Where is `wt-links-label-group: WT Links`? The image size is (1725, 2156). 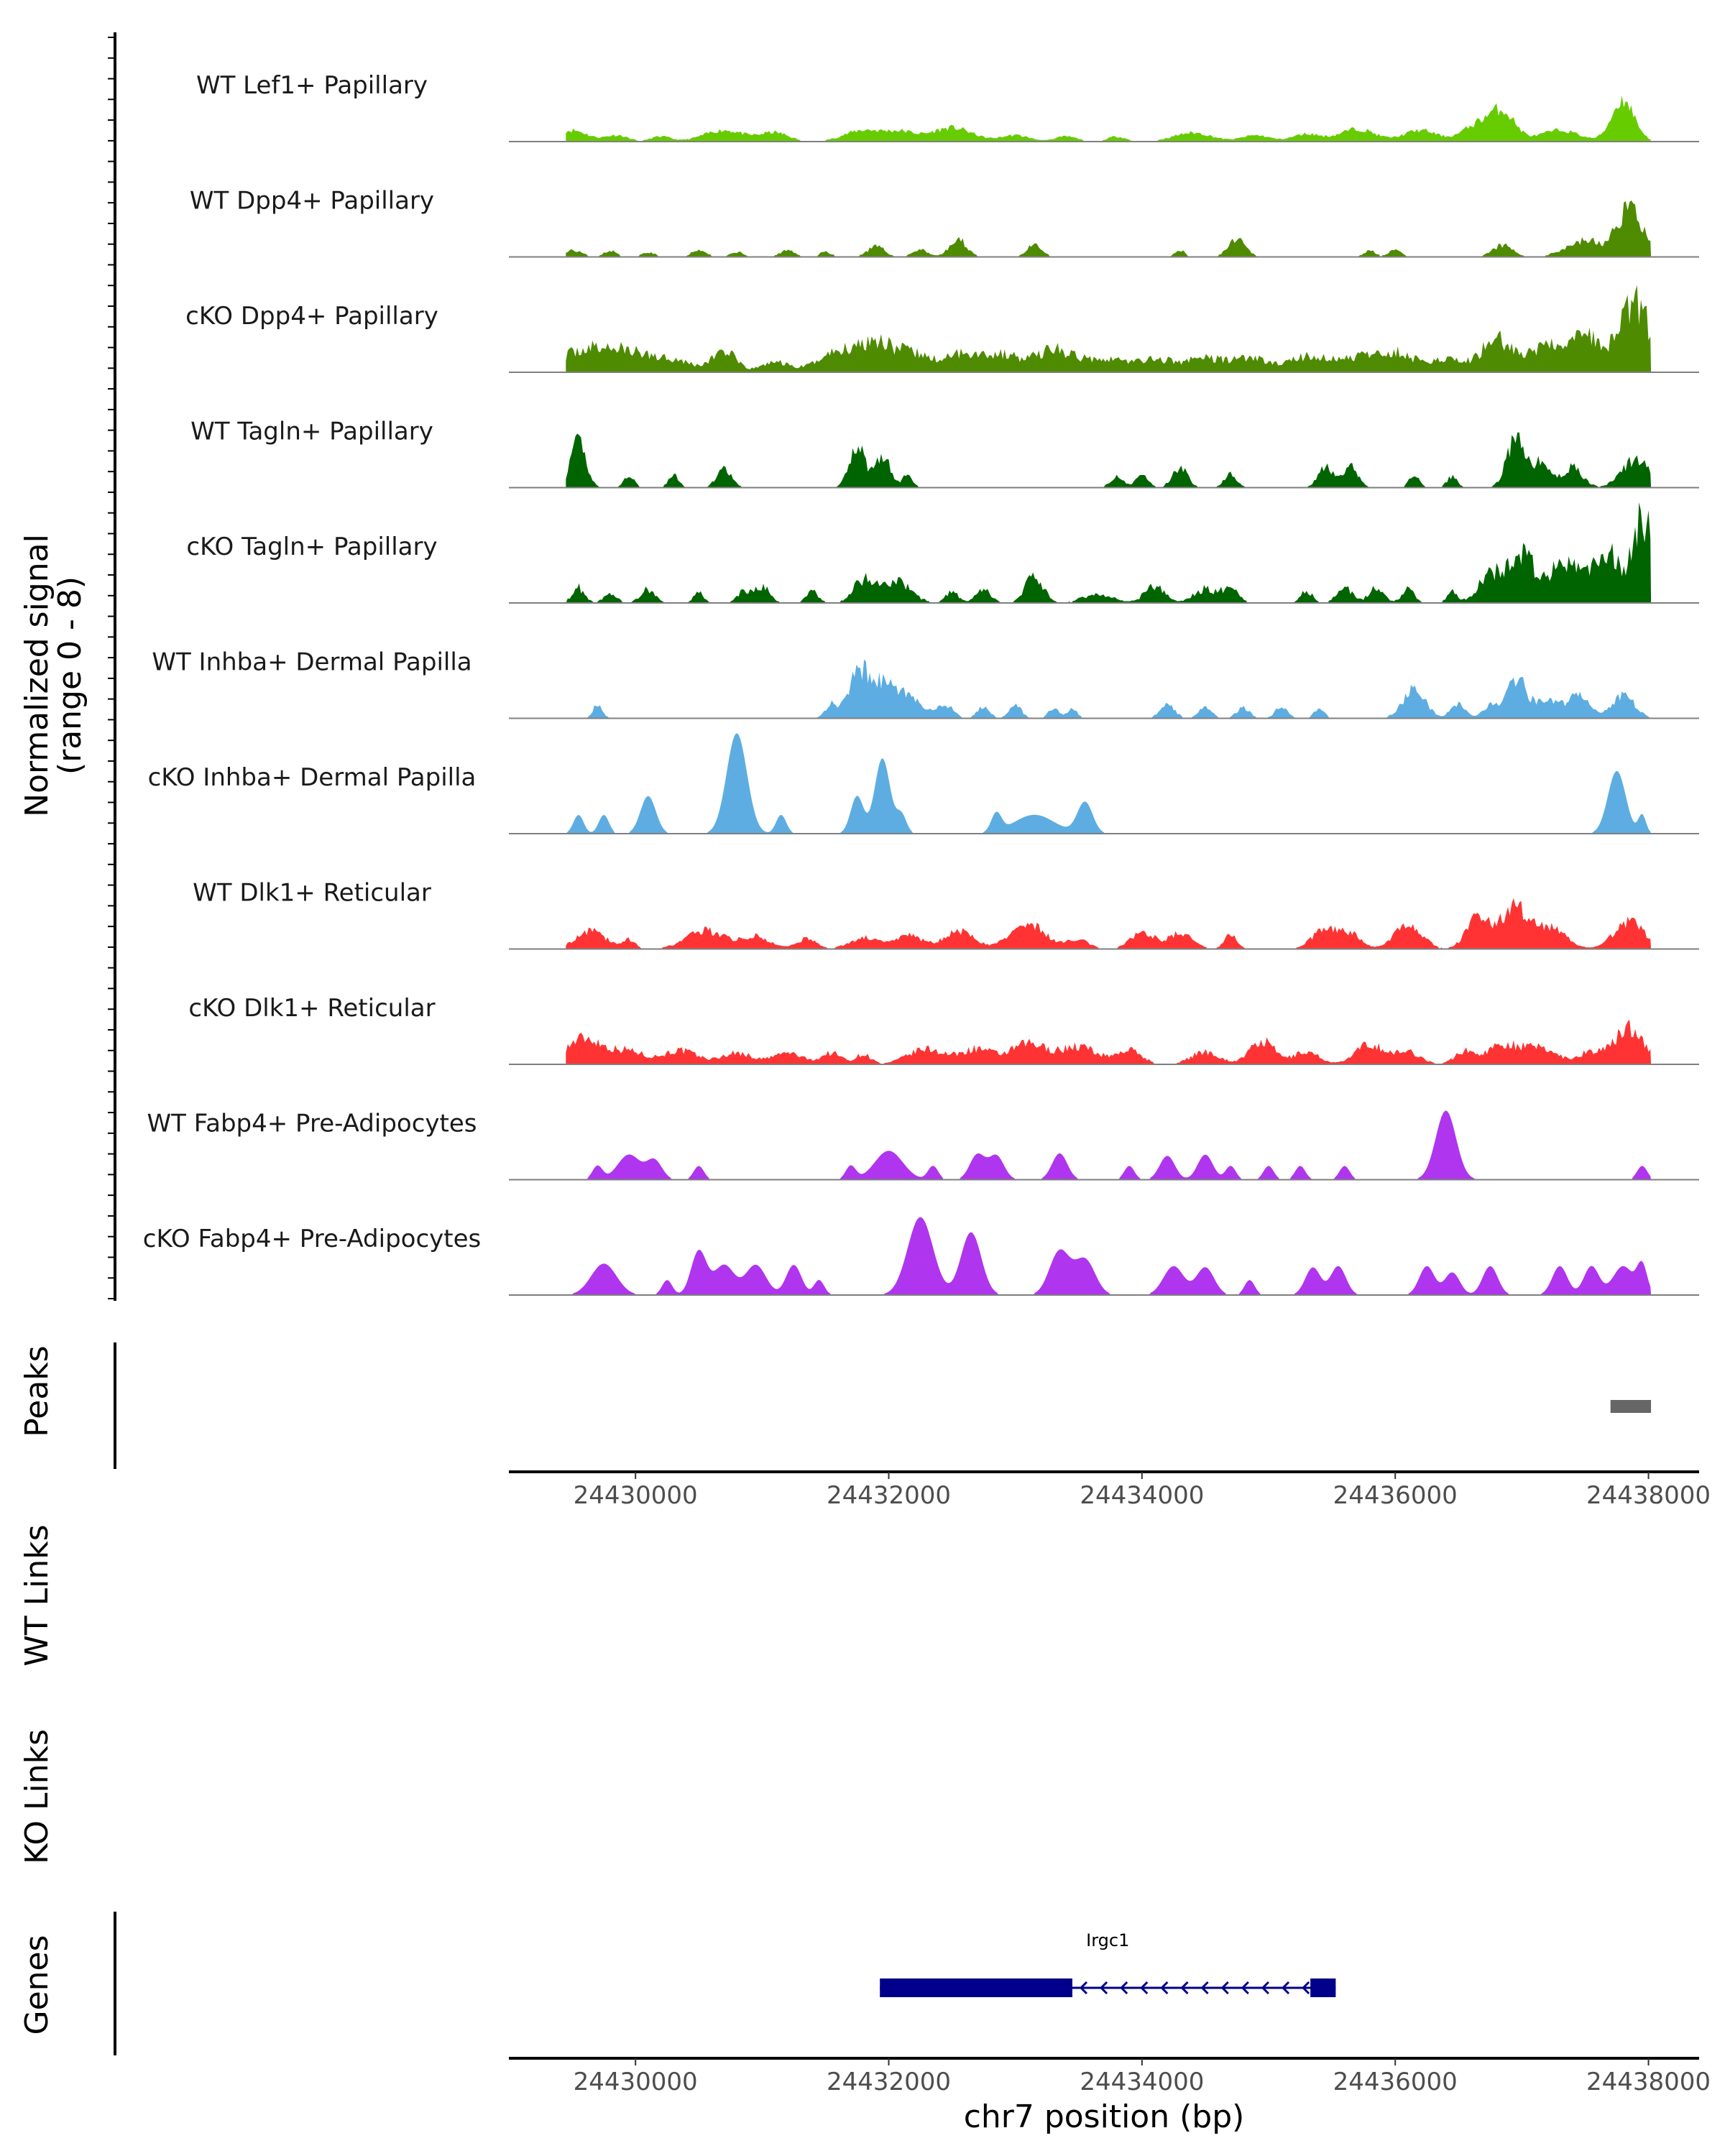 wt-links-label-group: WT Links is located at coordinates (37, 1595).